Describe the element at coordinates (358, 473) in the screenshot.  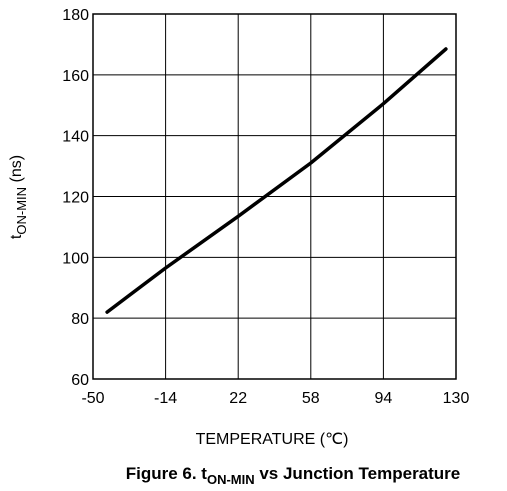
I see `caption-suffix: vs Junction Temperature` at that location.